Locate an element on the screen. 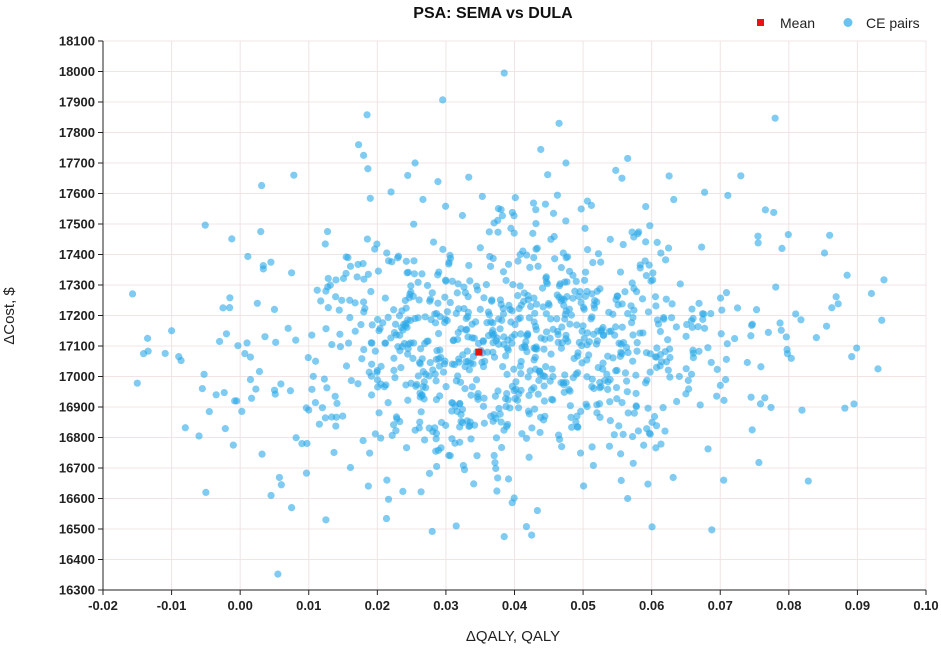 The width and height of the screenshot is (941, 650). x-tick-label: 0.06 is located at coordinates (651, 605).